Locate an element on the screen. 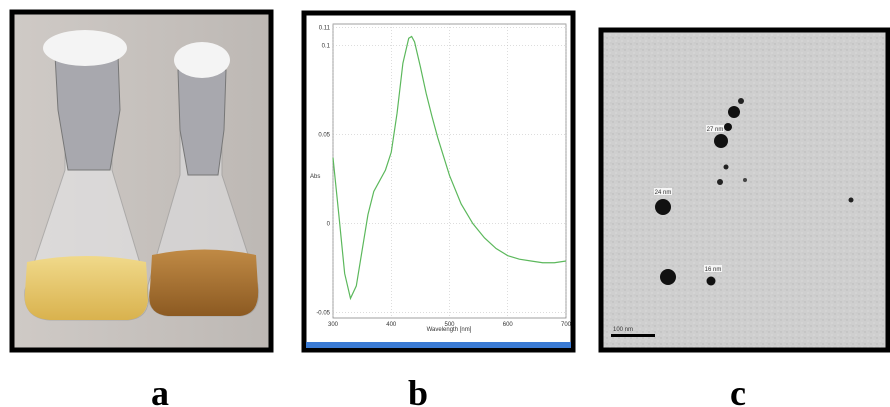 The width and height of the screenshot is (890, 407). x-tick-label: 600 is located at coordinates (508, 325).